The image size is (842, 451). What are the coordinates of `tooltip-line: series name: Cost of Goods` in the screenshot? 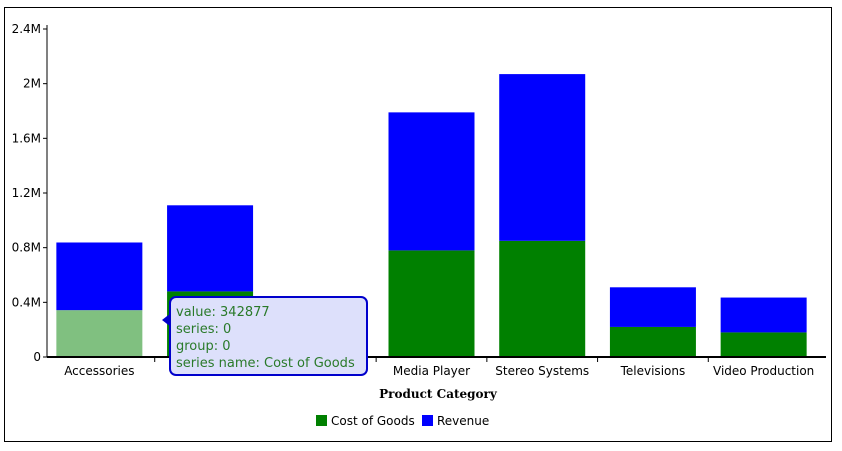 It's located at (265, 363).